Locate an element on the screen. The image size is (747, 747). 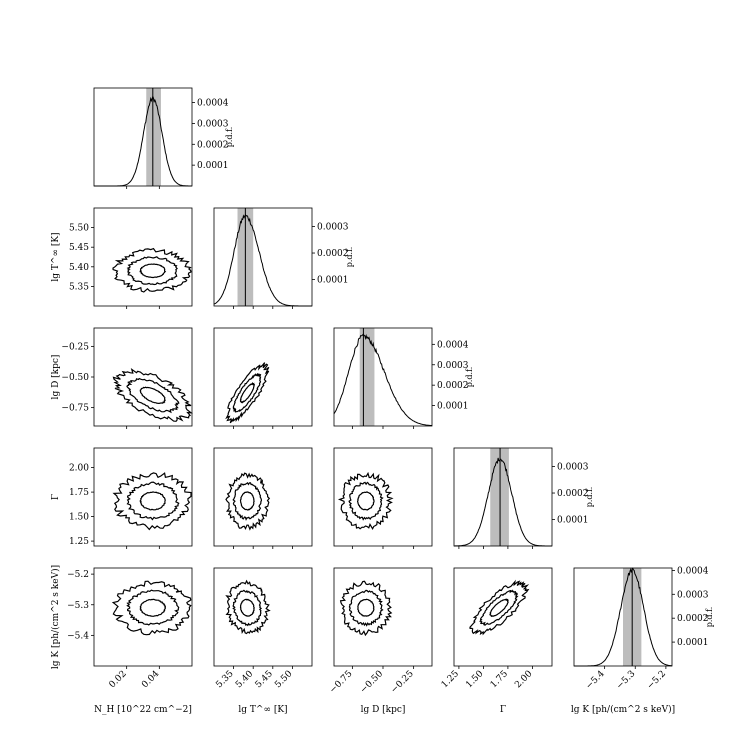
x-tick-label: −5.2 is located at coordinates (656, 680).